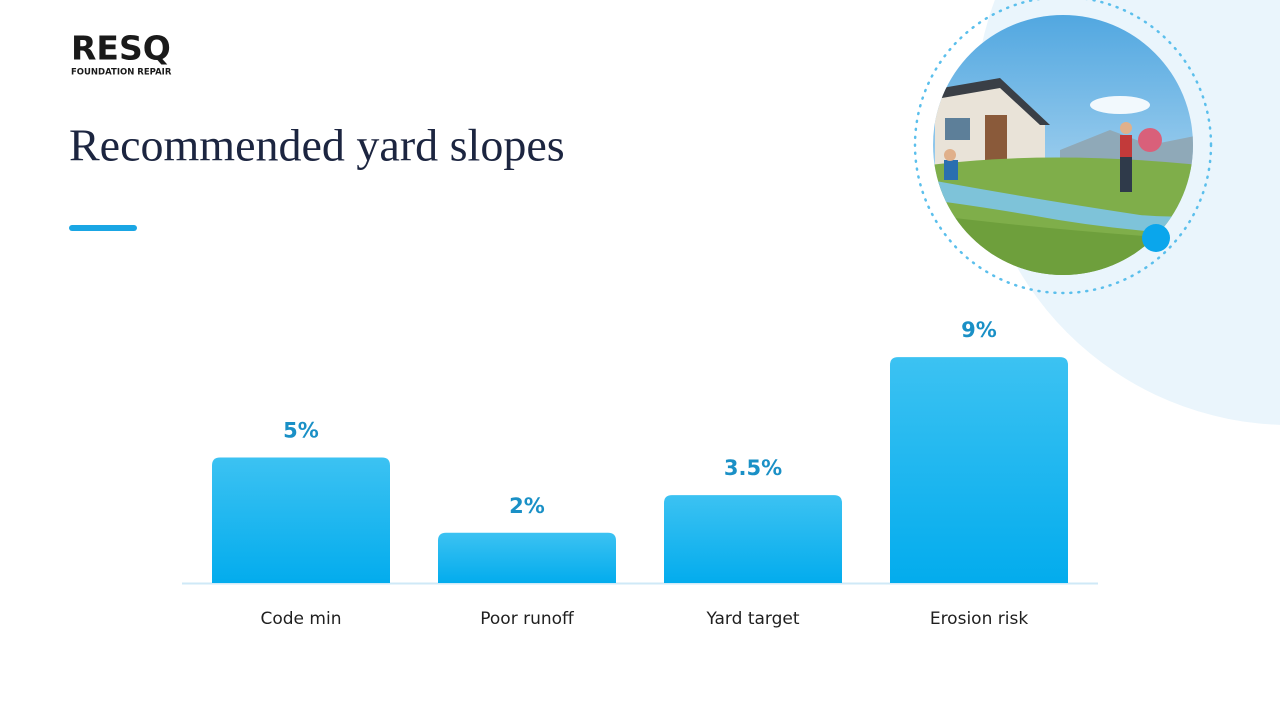 The image size is (1280, 720). I want to click on logo-tagline: FOUNDATION REPAIR, so click(121, 73).